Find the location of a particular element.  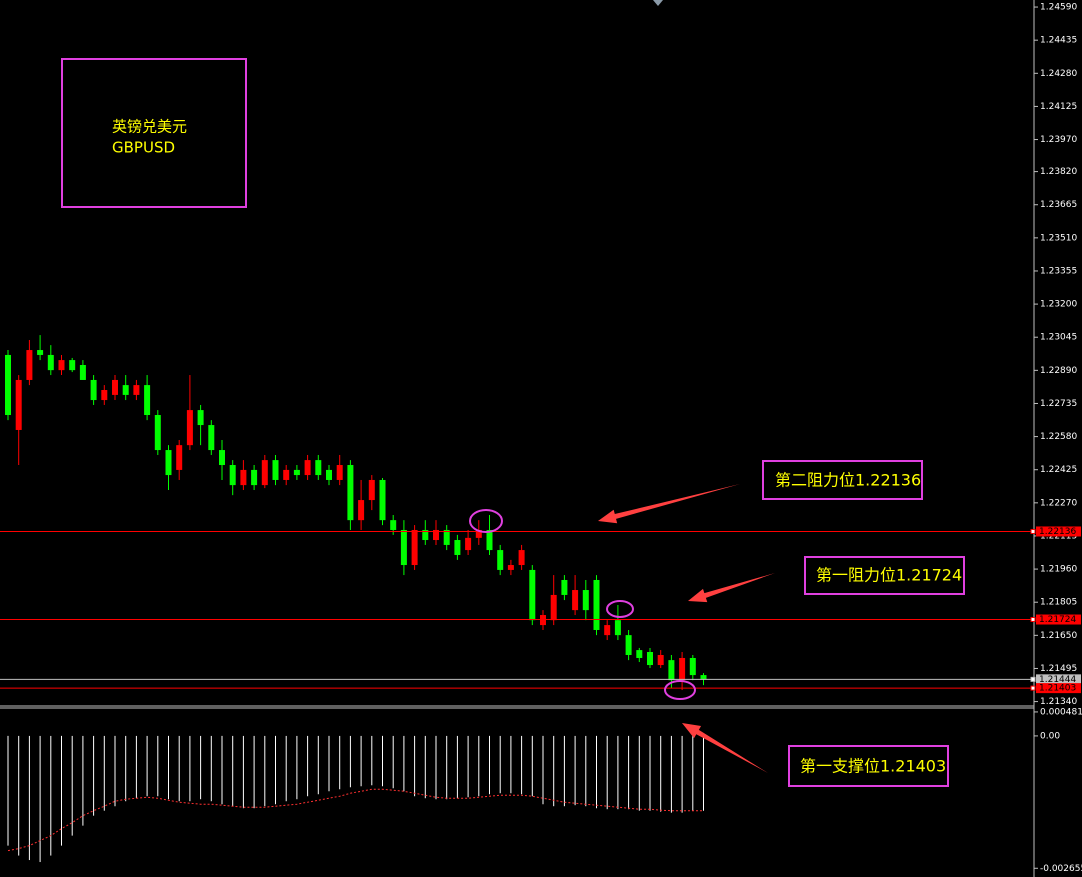

annotation: 第一支撑位1.21403 is located at coordinates (873, 766).